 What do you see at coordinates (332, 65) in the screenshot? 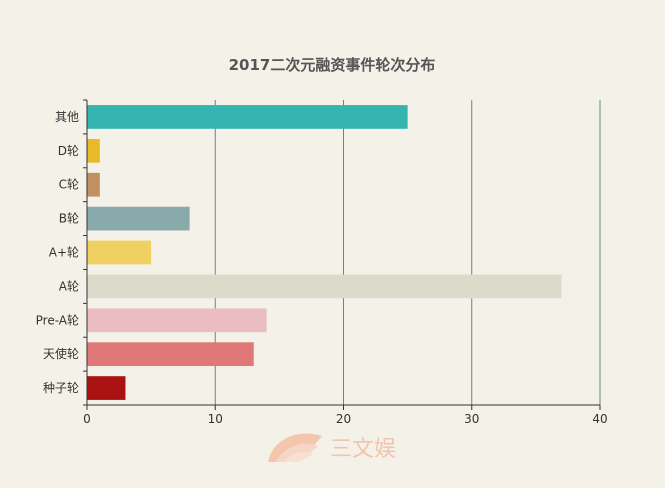
I see `chart-title: 2017二次元融资事件轮次分布` at bounding box center [332, 65].